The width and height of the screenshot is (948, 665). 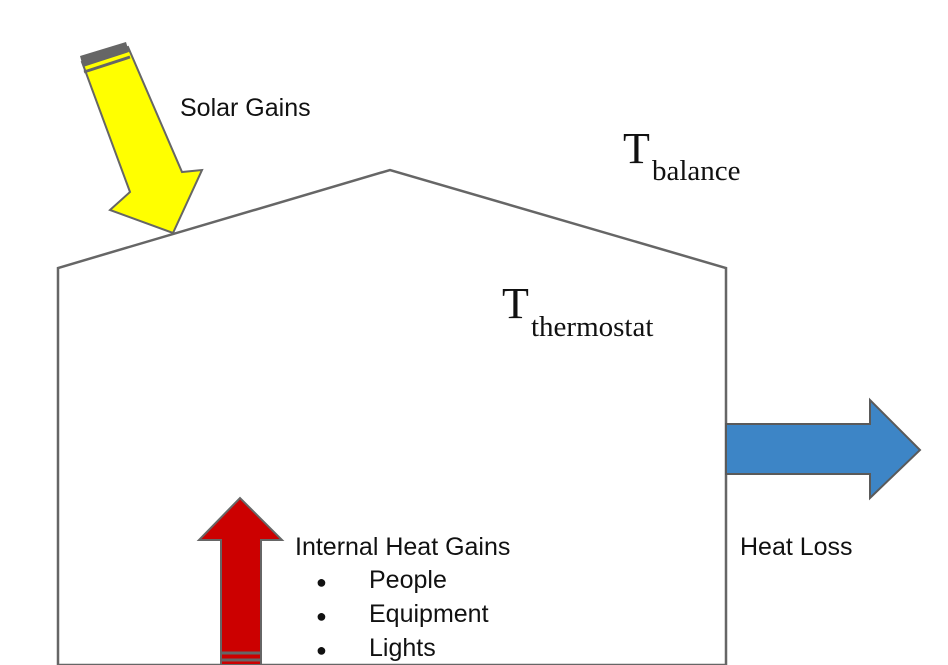 What do you see at coordinates (823, 449) in the screenshot?
I see `heat-loss-arrow` at bounding box center [823, 449].